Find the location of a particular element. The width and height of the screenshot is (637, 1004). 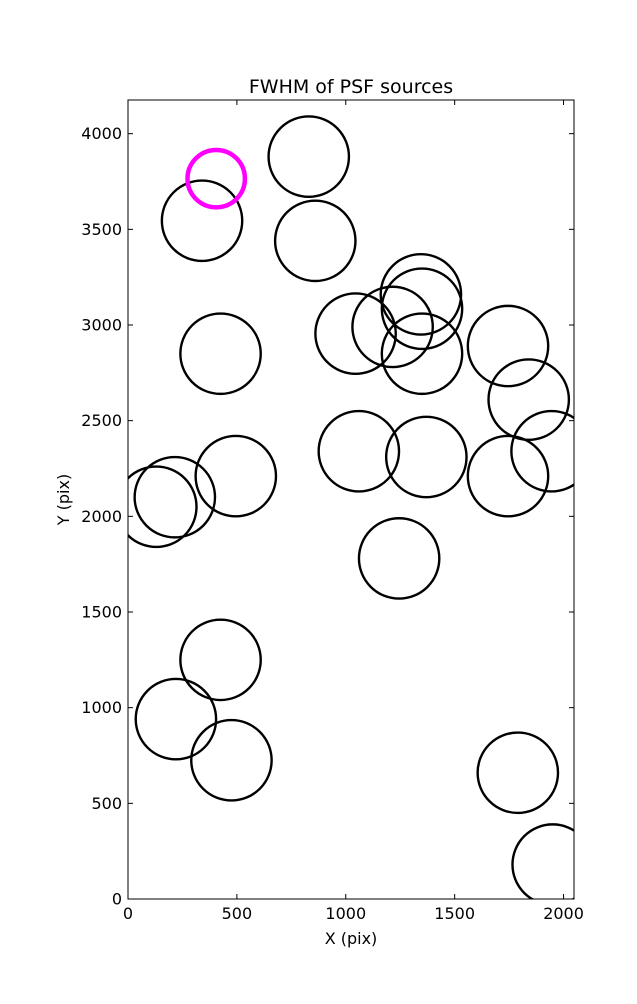

y-tick-label: 1000 is located at coordinates (101, 707).